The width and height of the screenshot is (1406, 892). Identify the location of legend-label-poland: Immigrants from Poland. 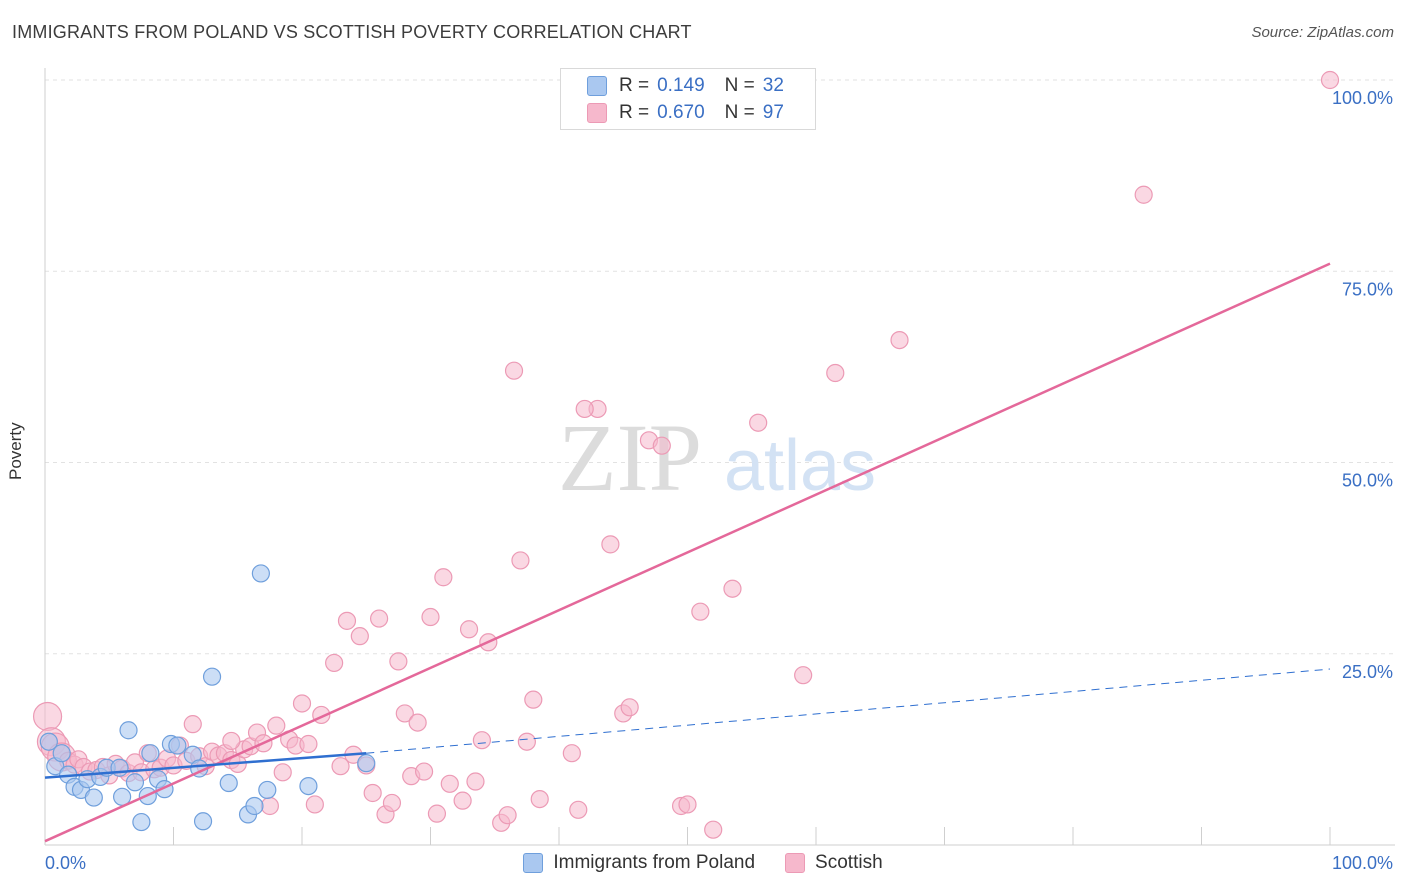
(654, 862).